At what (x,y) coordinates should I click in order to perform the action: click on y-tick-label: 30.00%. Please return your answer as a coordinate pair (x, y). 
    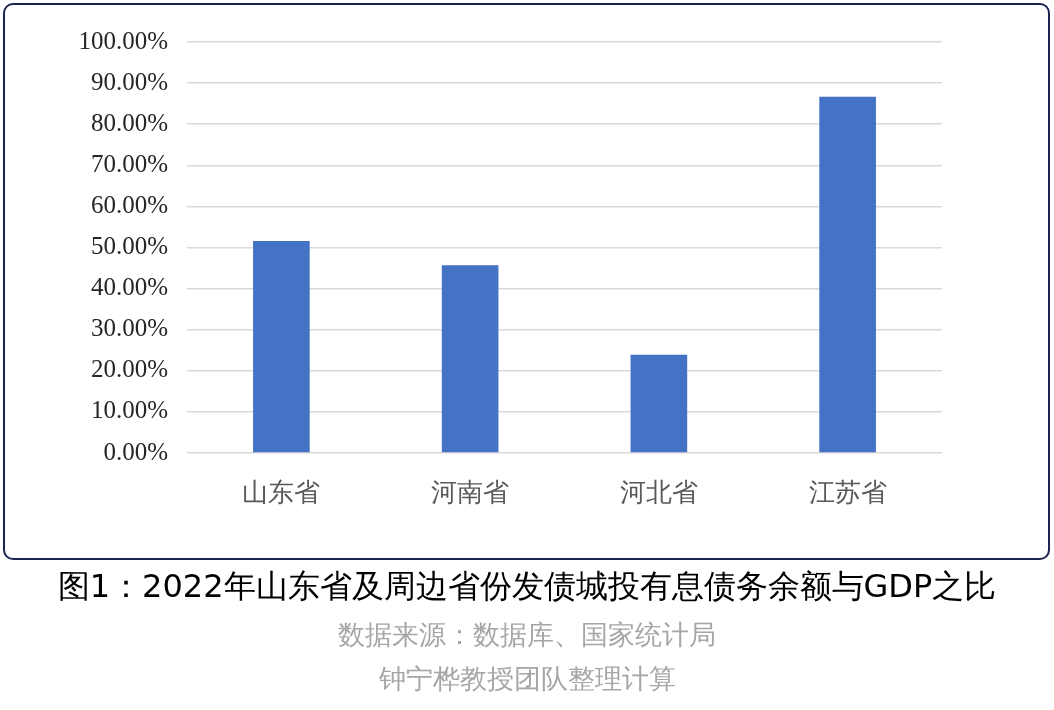
    Looking at the image, I should click on (129, 328).